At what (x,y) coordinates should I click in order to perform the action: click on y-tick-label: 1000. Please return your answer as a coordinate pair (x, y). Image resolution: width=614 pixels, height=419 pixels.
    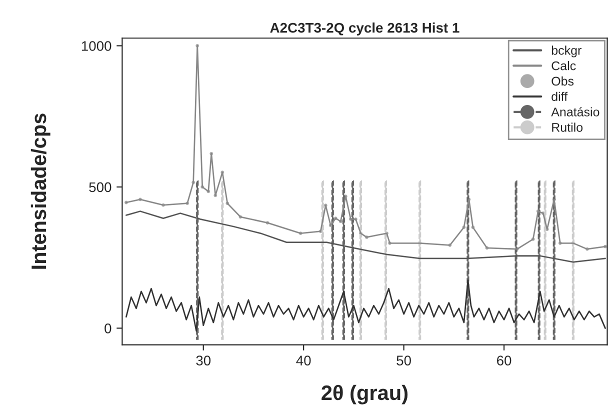
    Looking at the image, I should click on (97, 46).